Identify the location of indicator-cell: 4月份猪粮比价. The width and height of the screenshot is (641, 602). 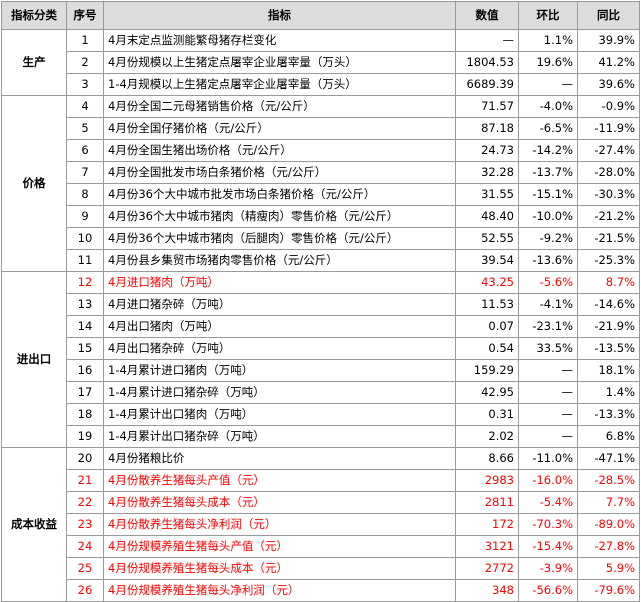
(279, 458).